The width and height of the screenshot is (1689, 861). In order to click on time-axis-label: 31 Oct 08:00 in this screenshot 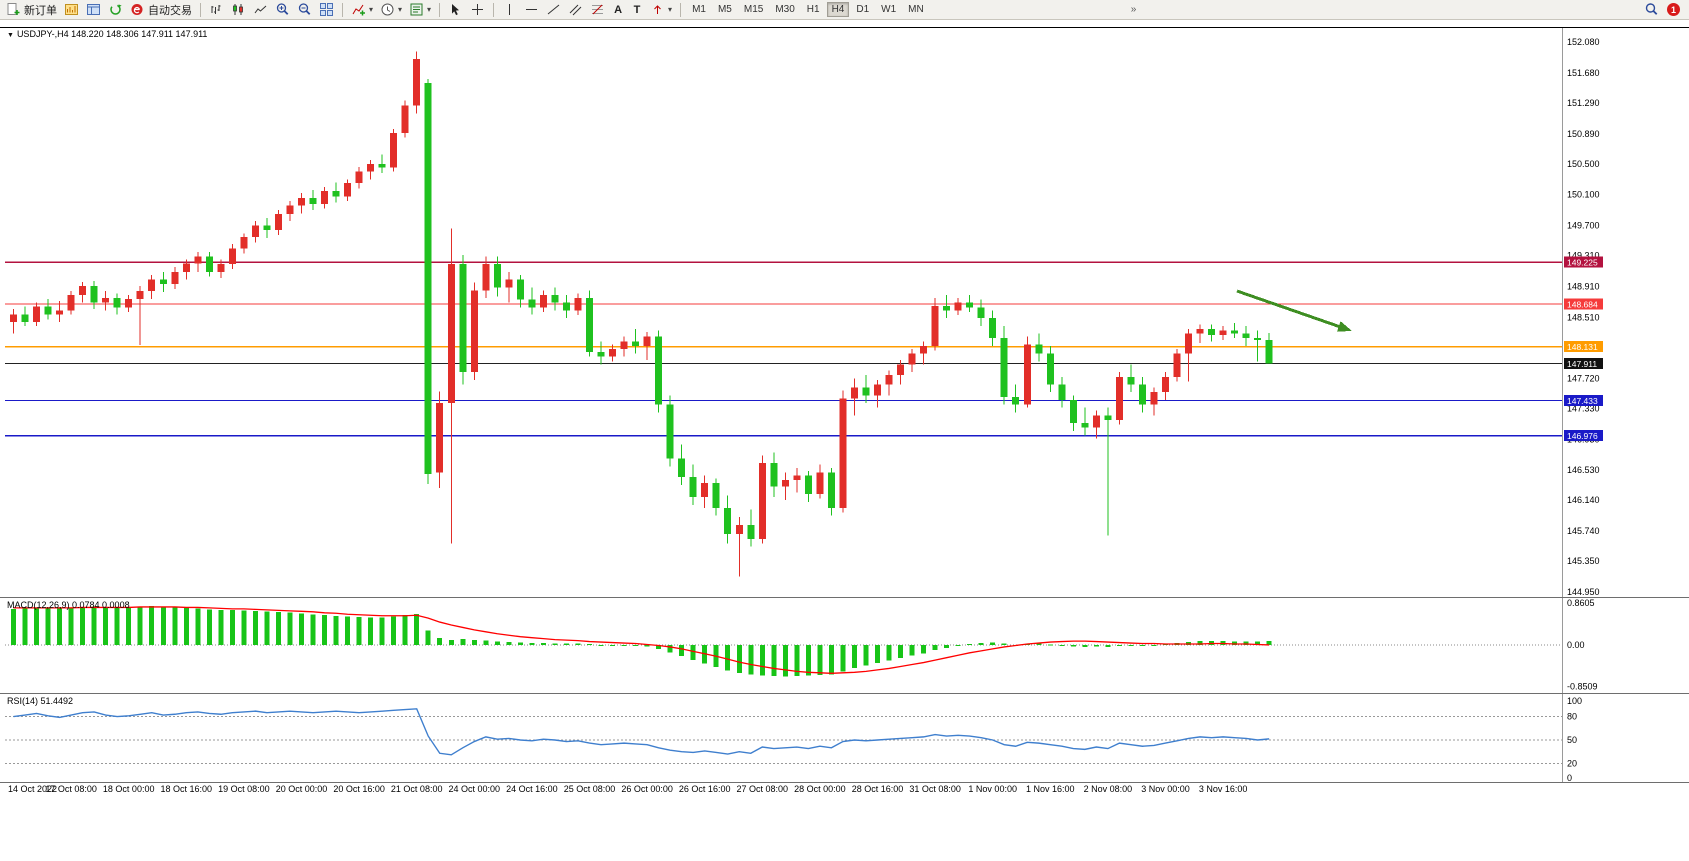, I will do `click(935, 789)`.